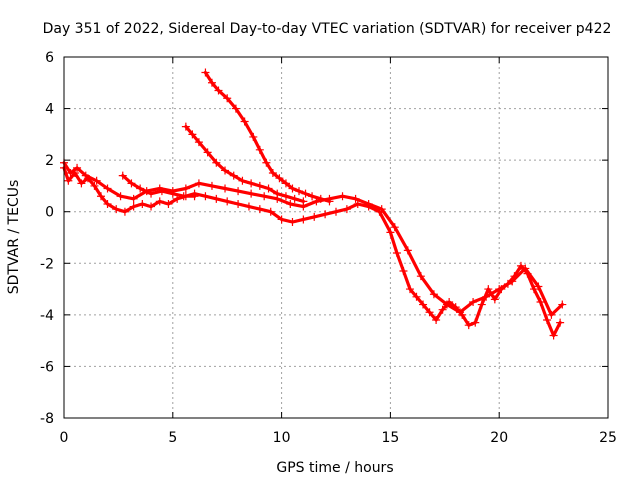 This screenshot has height=480, width=640. What do you see at coordinates (47, 316) in the screenshot?
I see `y-tick-label: -4` at bounding box center [47, 316].